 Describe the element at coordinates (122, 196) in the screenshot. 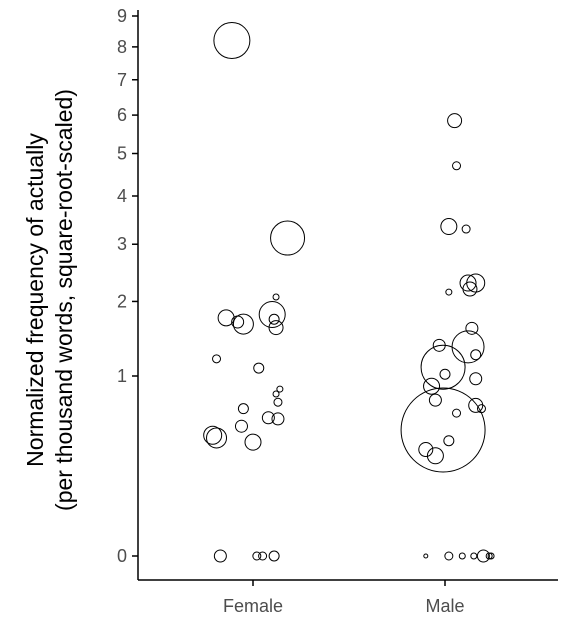

I see `y-tick-label: 4` at that location.